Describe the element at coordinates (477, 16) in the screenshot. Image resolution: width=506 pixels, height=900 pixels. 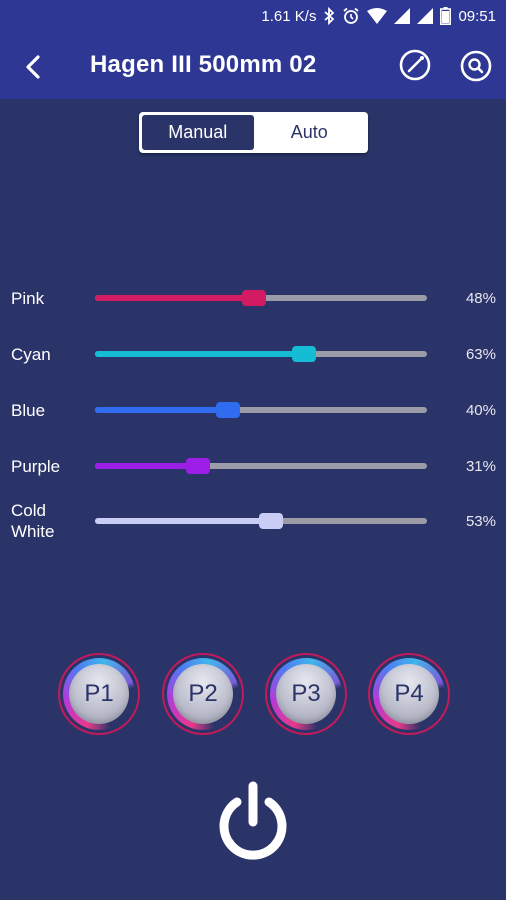
I see `clock: 09:51` at that location.